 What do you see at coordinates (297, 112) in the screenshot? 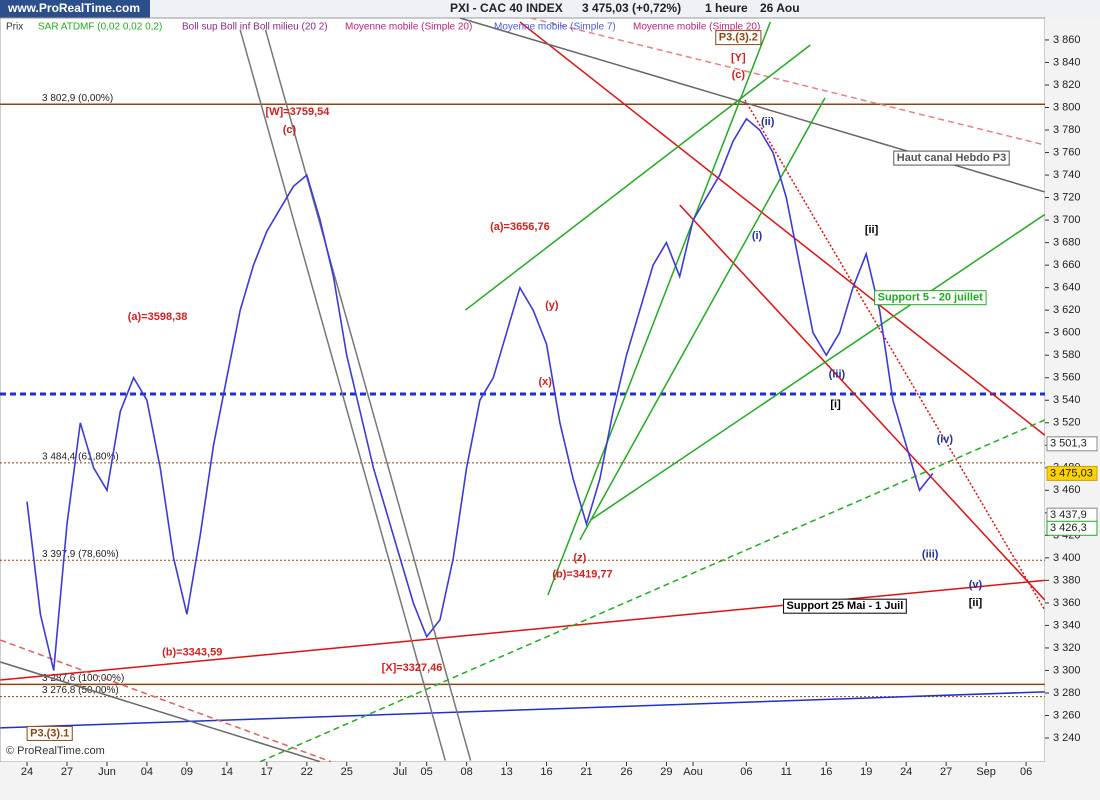
I see `annotation: [W]=3759,54` at bounding box center [297, 112].